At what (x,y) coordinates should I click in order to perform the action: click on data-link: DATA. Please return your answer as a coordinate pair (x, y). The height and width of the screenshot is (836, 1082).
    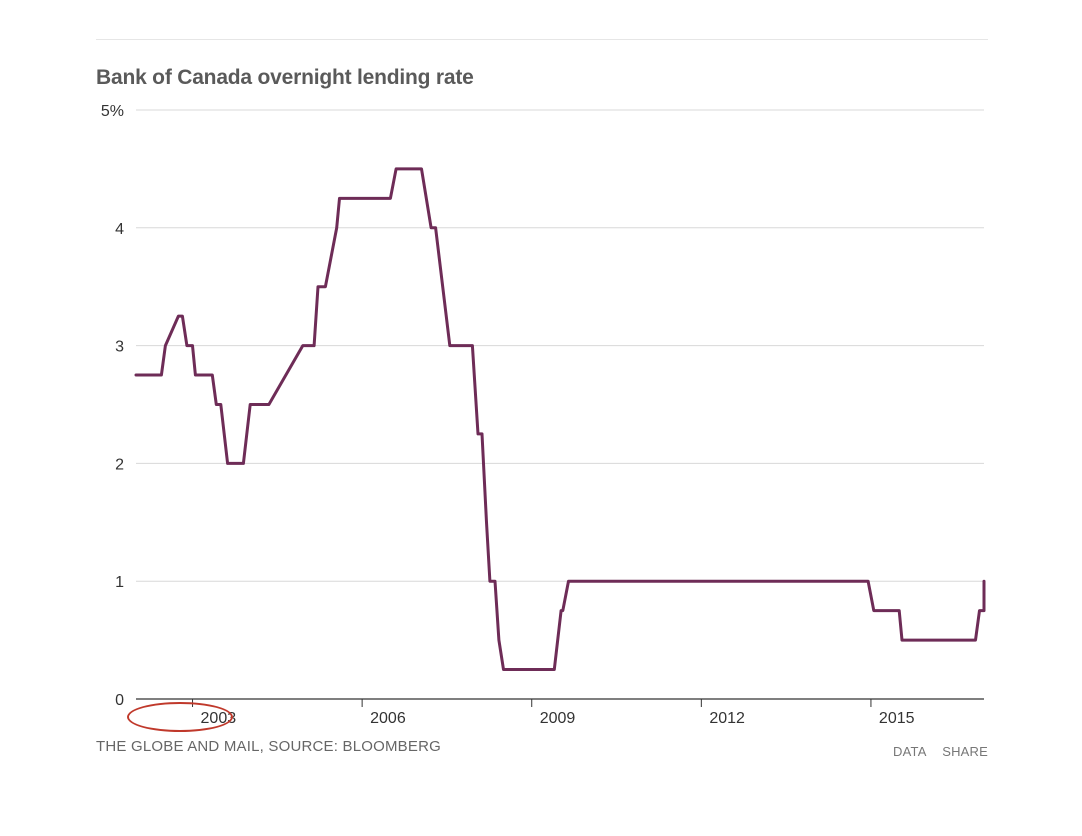
    Looking at the image, I should click on (910, 751).